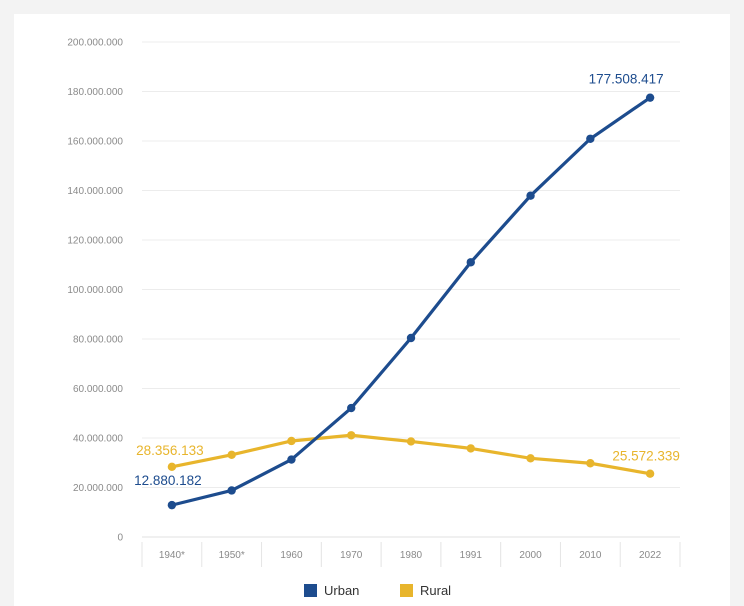 This screenshot has width=744, height=606. I want to click on x-axis: 1940* 1950* 1960 1970 1980 1991 2000 2010 2022, so click(411, 551).